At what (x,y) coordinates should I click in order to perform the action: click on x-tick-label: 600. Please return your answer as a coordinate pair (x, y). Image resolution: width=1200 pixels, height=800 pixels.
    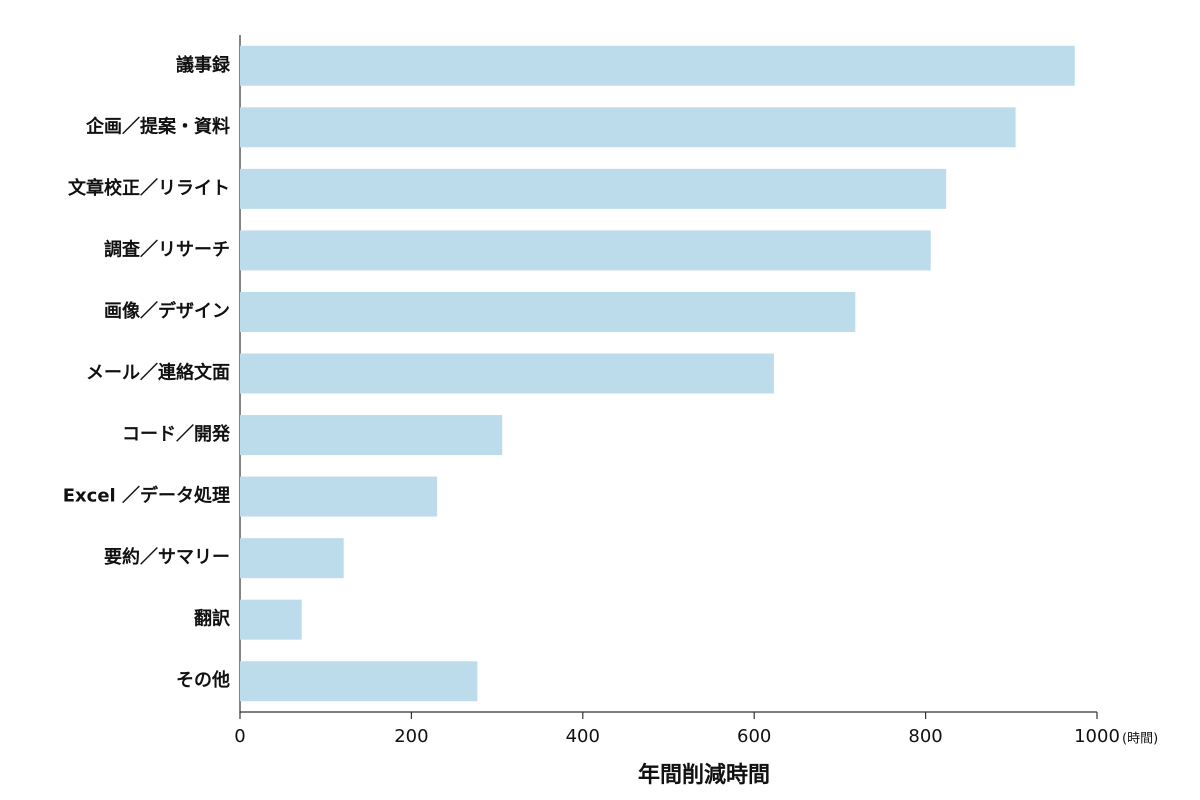
    Looking at the image, I should click on (754, 736).